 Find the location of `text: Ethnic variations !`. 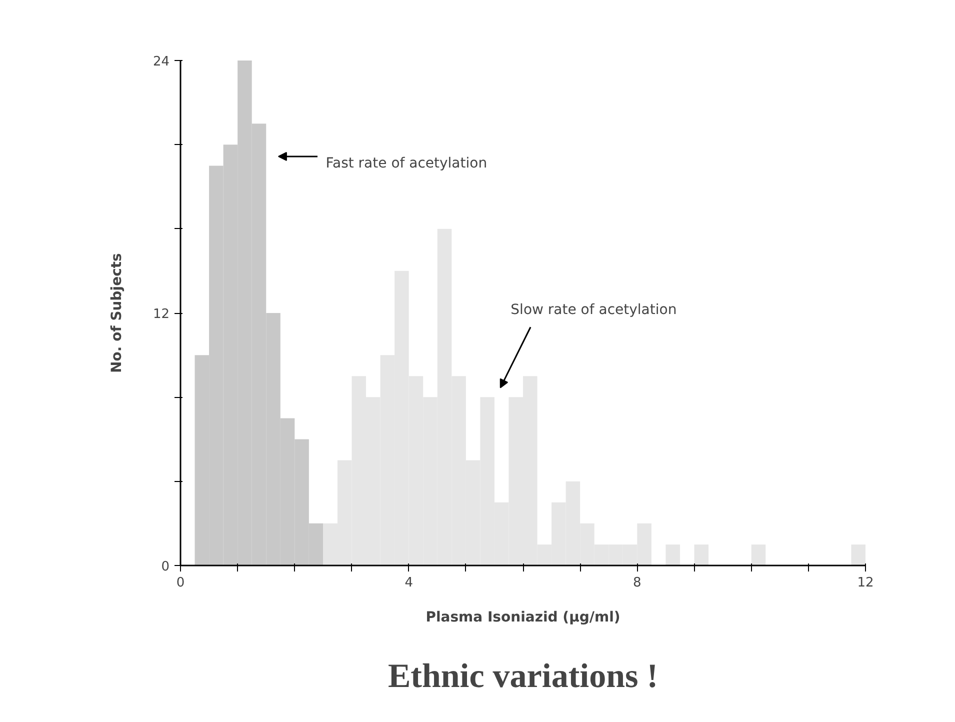

text: Ethnic variations ! is located at coordinates (523, 676).